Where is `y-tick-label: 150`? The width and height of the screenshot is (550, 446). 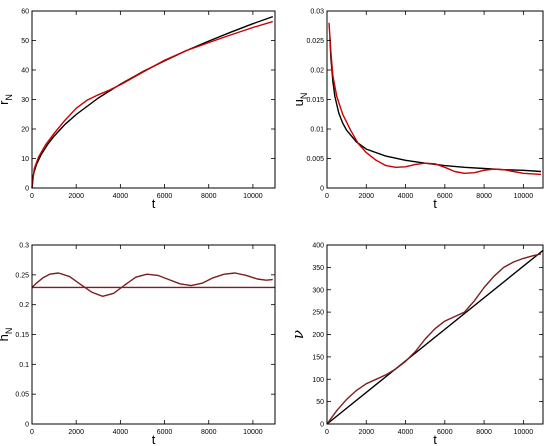 y-tick-label: 150 is located at coordinates (318, 357).